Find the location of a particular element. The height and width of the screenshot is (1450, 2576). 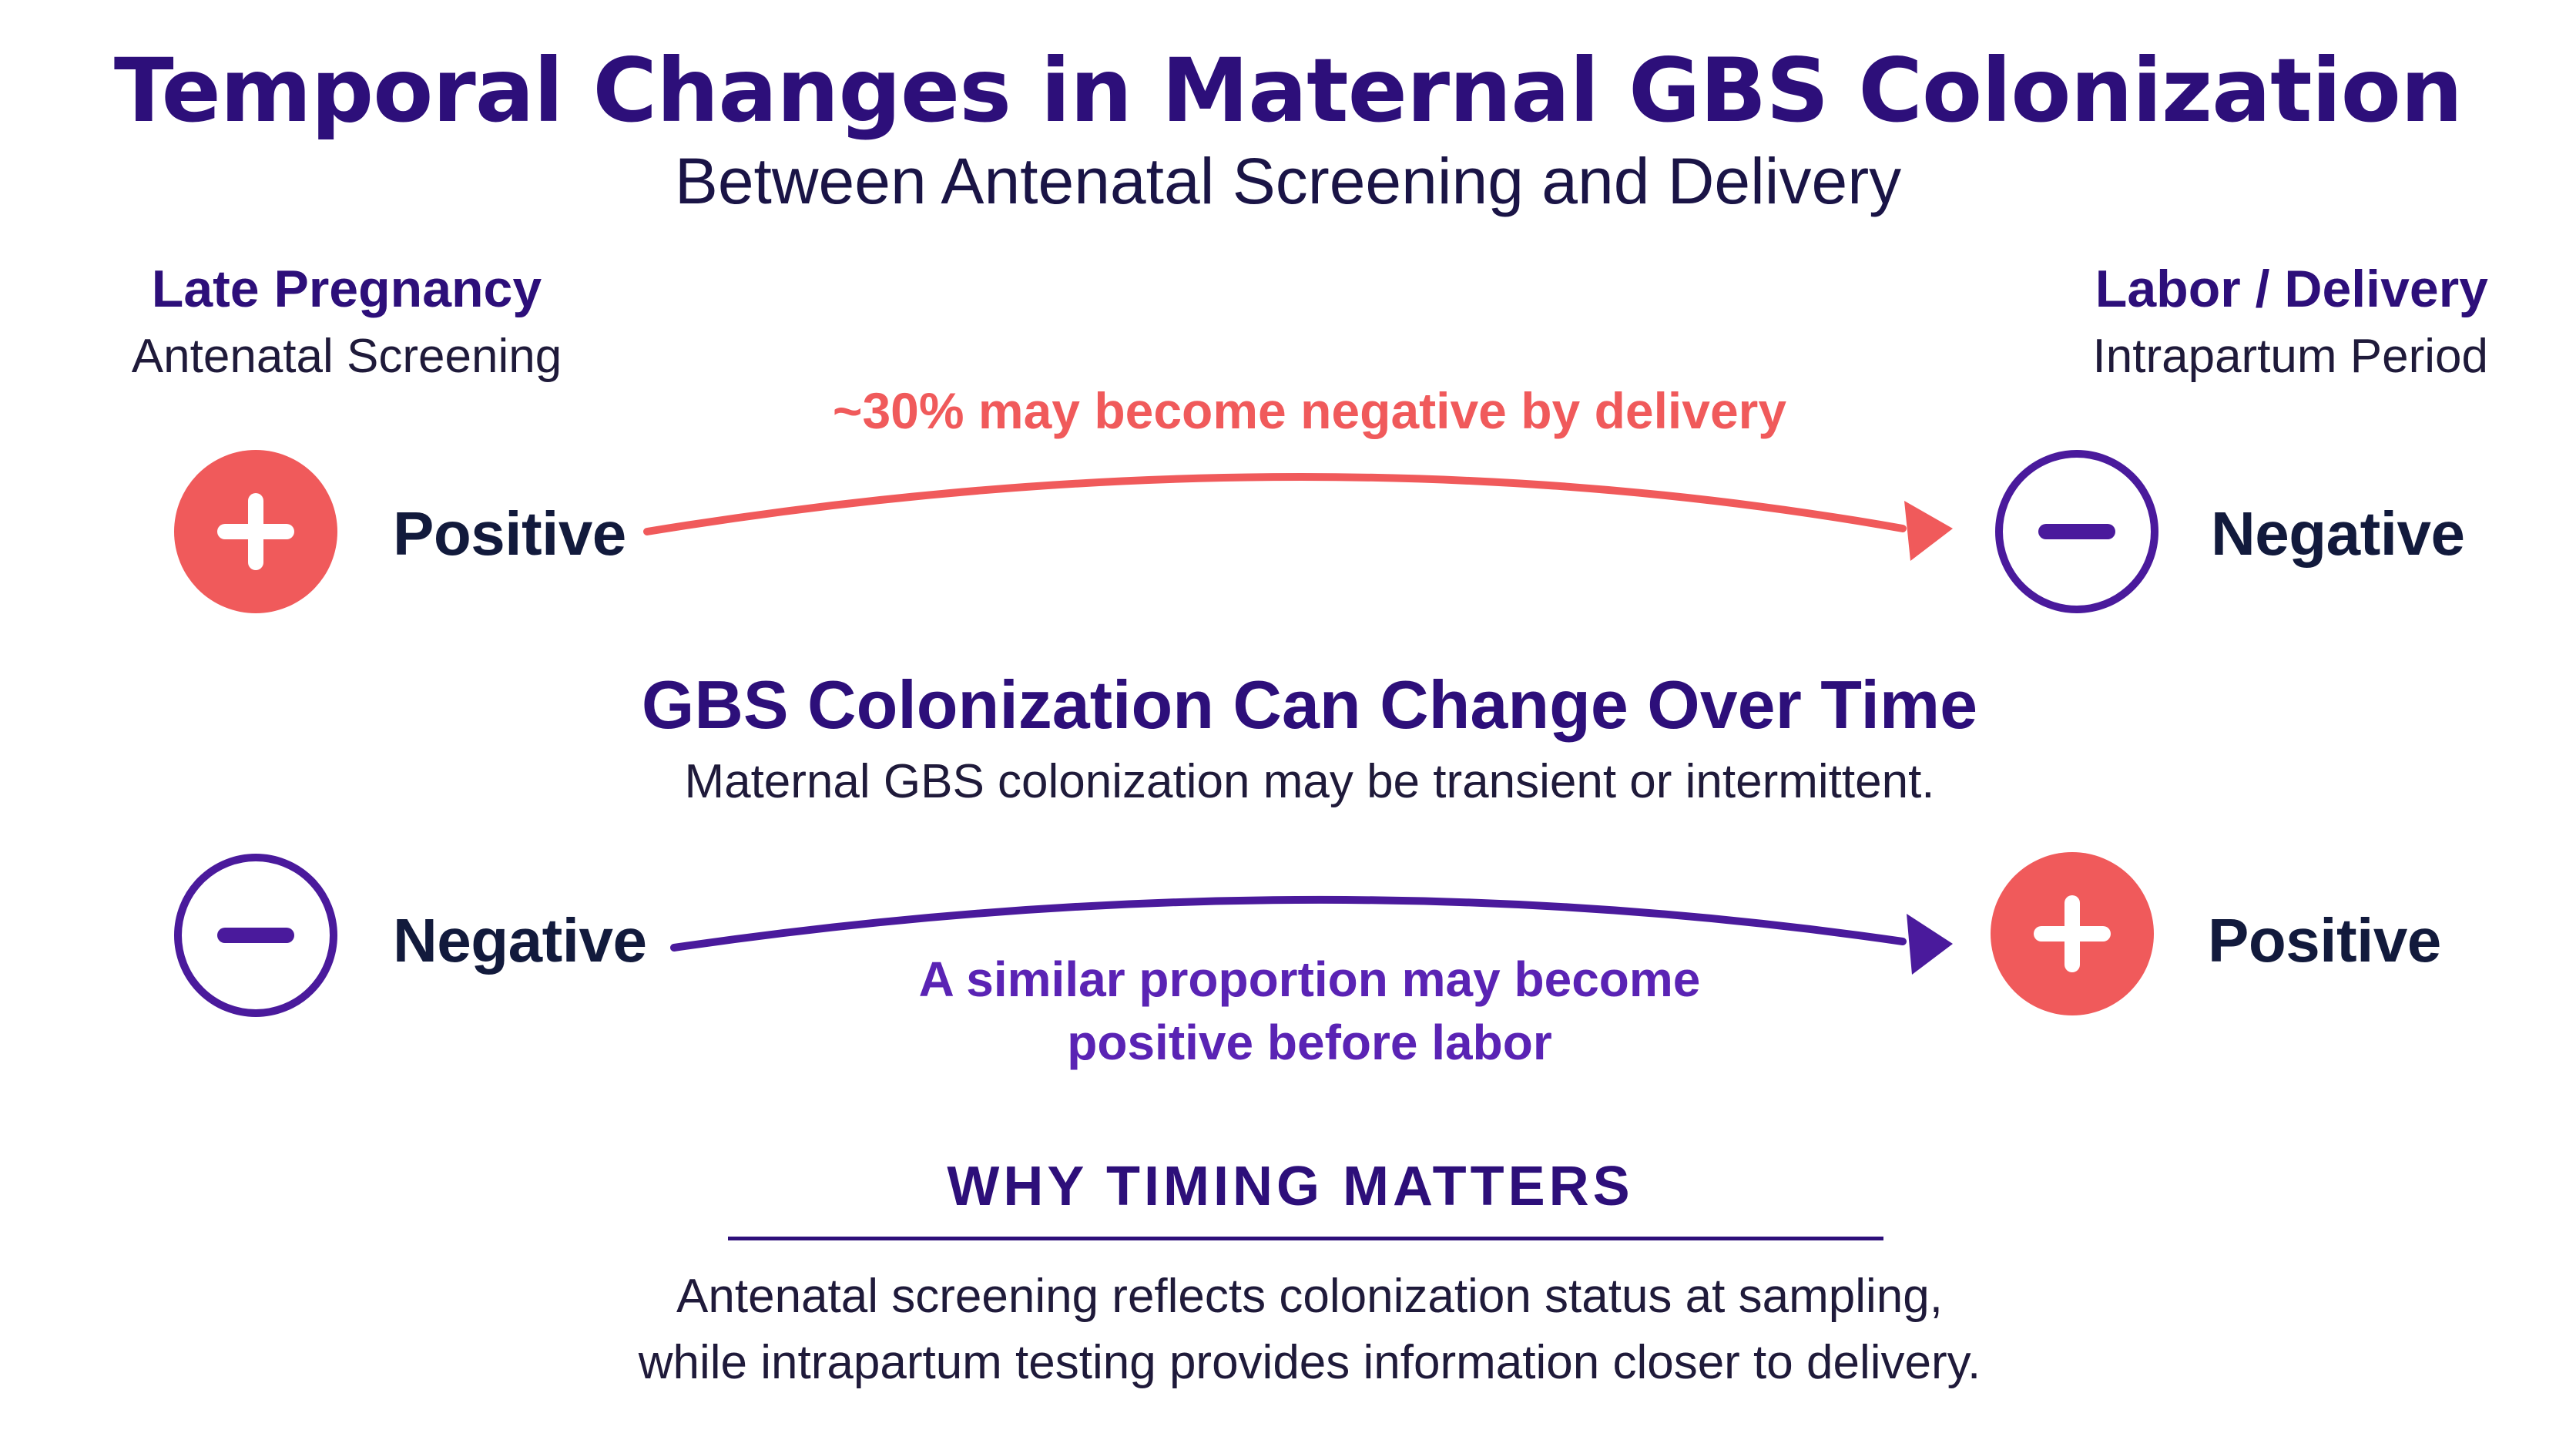

arrowhead-purple is located at coordinates (1930, 944).